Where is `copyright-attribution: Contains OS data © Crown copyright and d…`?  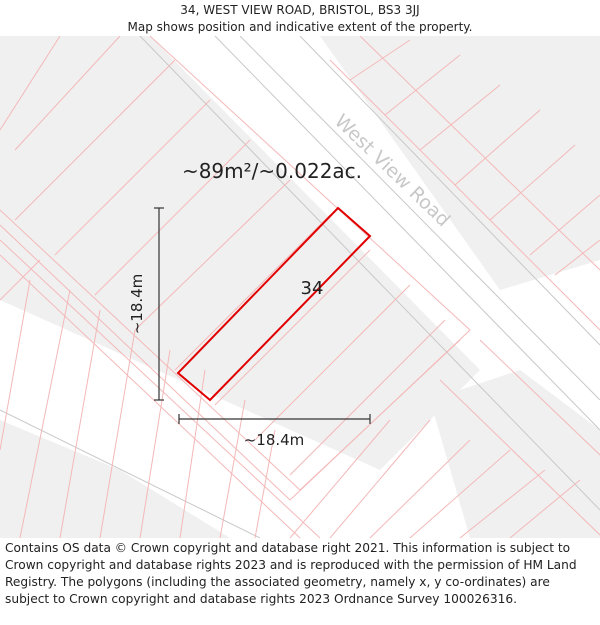 copyright-attribution: Contains OS data © Crown copyright and d… is located at coordinates (291, 573).